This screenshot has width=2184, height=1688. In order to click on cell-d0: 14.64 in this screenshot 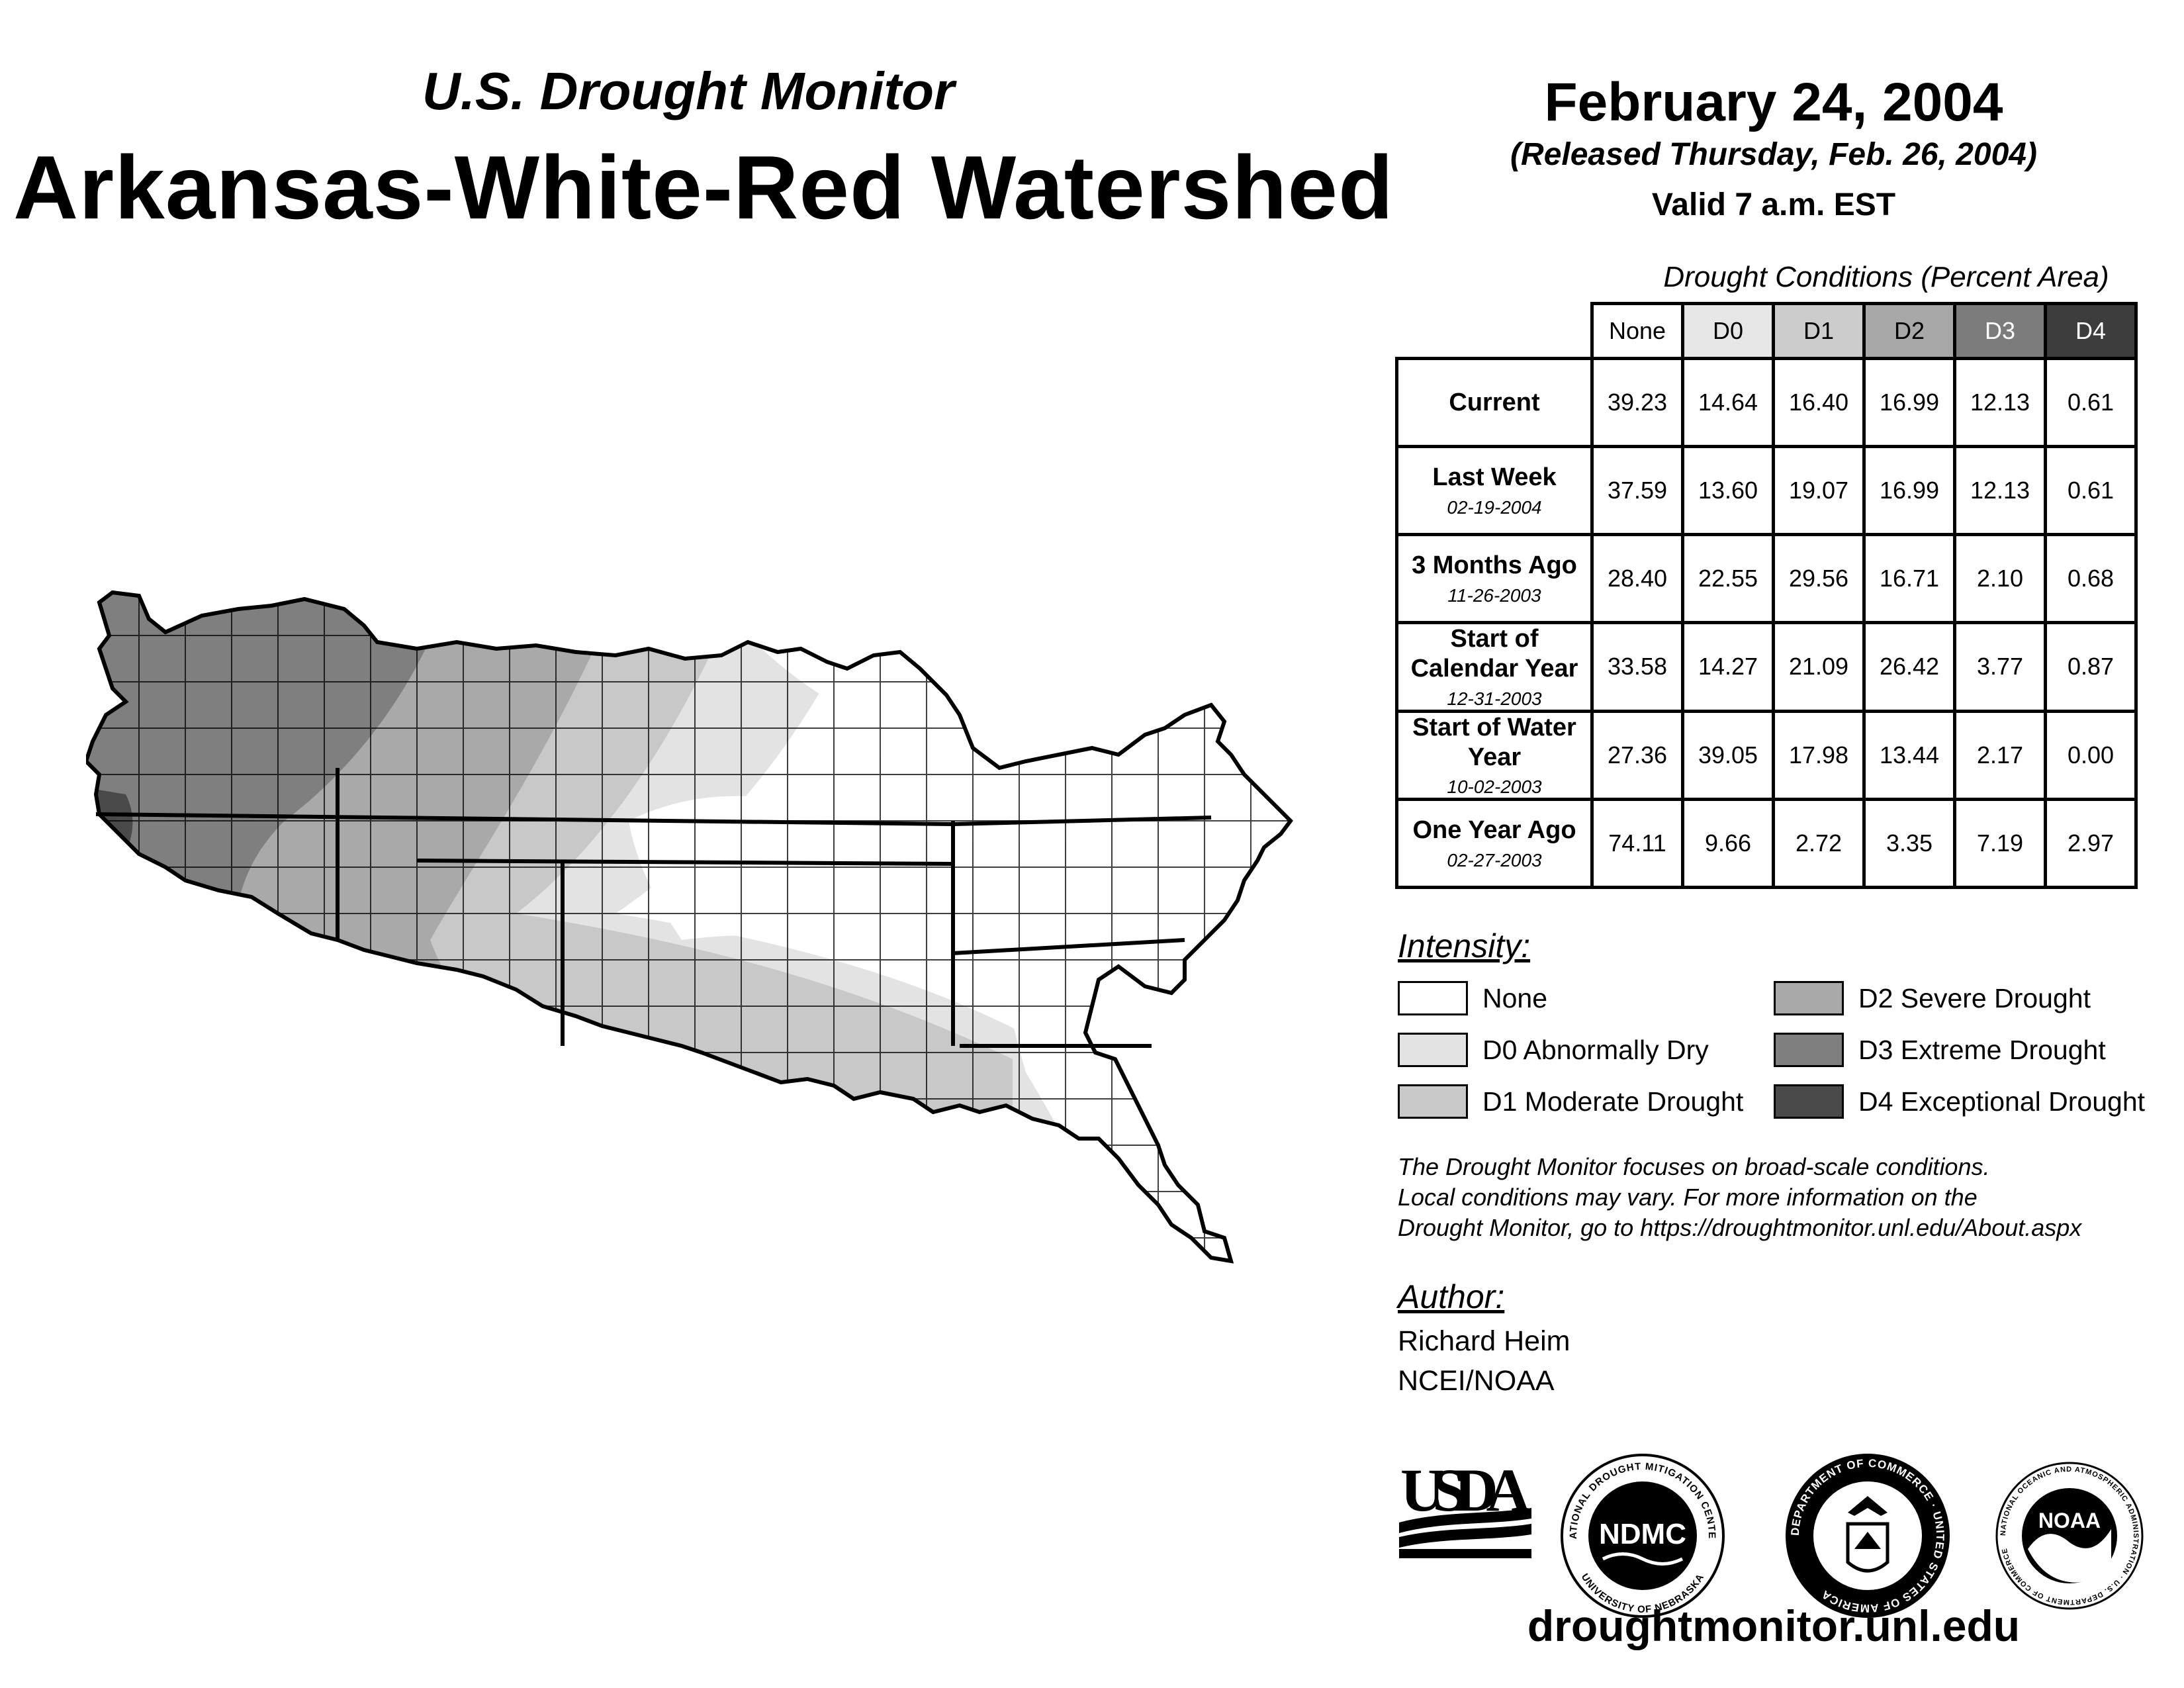, I will do `click(1728, 402)`.